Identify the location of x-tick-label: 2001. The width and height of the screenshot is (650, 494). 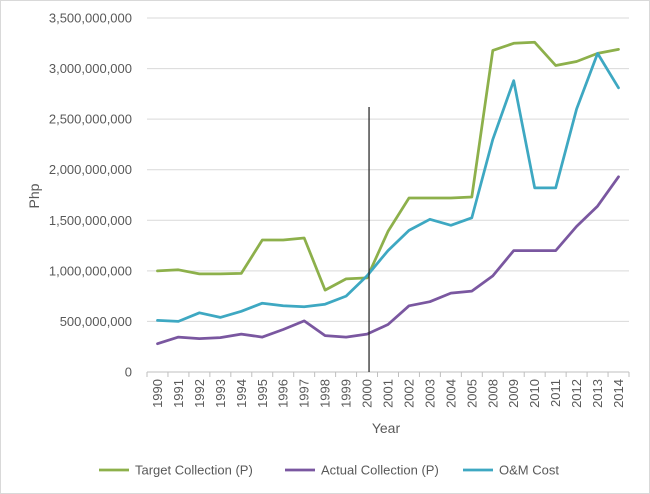
(388, 393).